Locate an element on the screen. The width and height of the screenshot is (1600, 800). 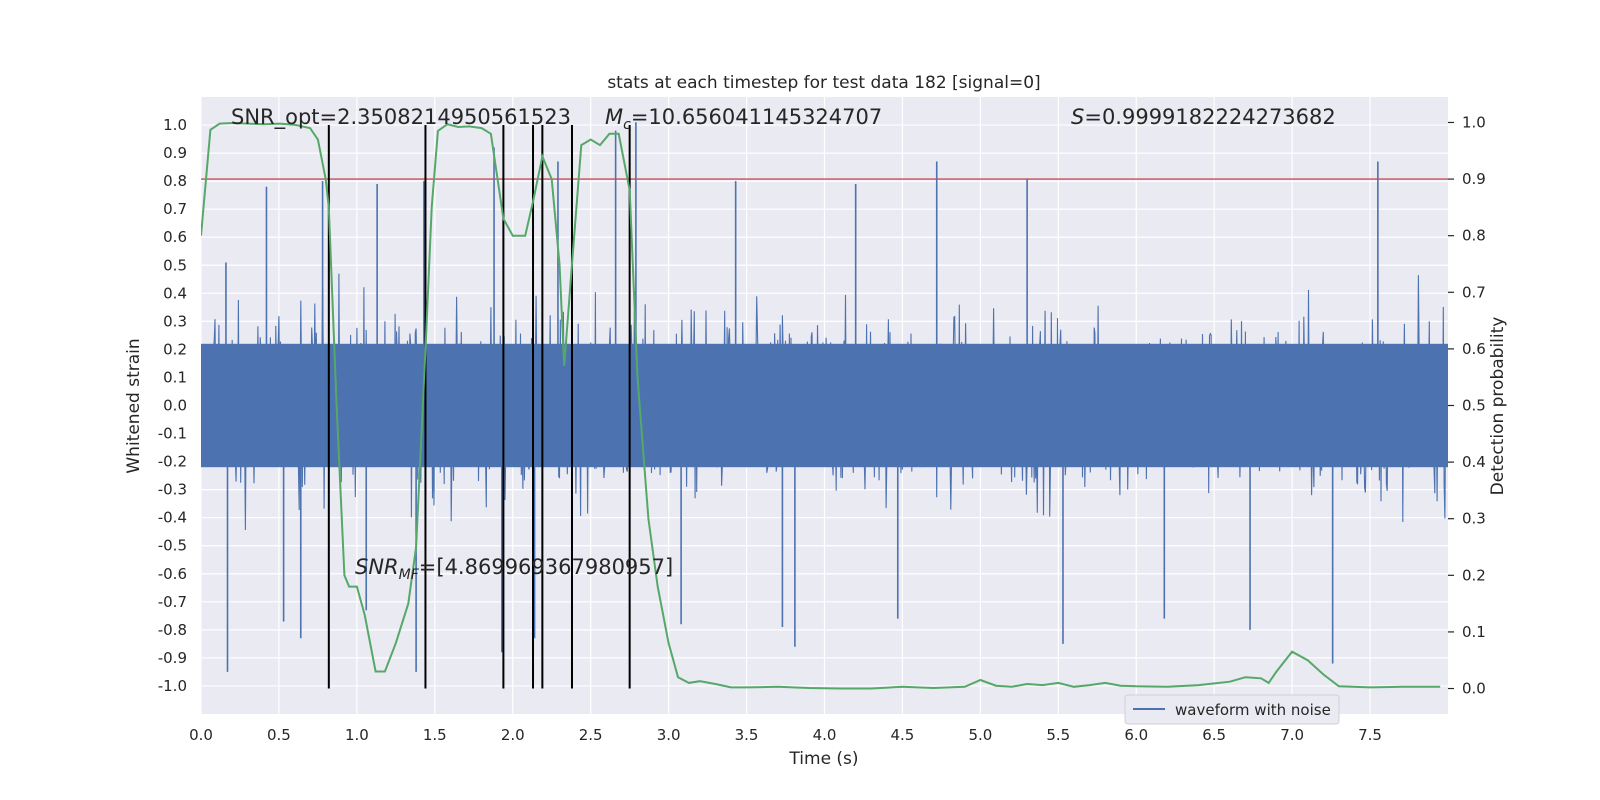
left-tick-label: 0.4 is located at coordinates (175, 293).